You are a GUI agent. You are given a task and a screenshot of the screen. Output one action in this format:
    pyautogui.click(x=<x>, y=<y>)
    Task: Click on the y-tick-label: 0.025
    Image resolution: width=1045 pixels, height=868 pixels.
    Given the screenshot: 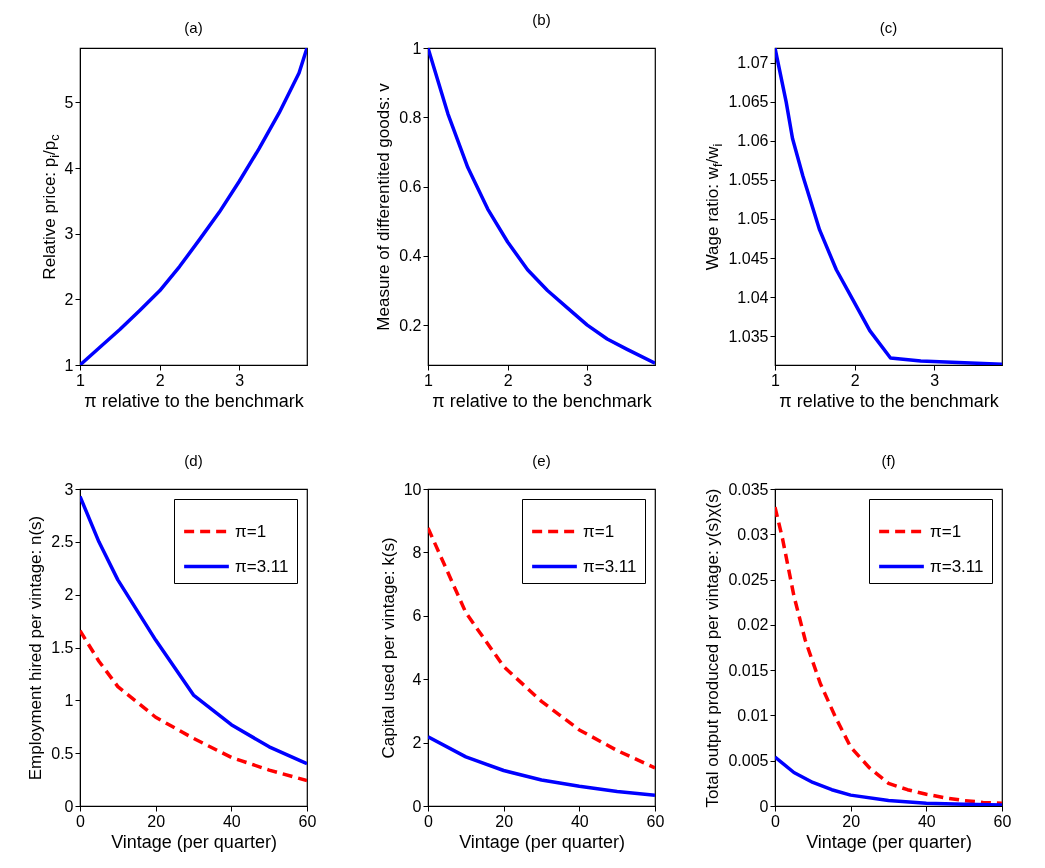 What is the action you would take?
    pyautogui.click(x=748, y=580)
    